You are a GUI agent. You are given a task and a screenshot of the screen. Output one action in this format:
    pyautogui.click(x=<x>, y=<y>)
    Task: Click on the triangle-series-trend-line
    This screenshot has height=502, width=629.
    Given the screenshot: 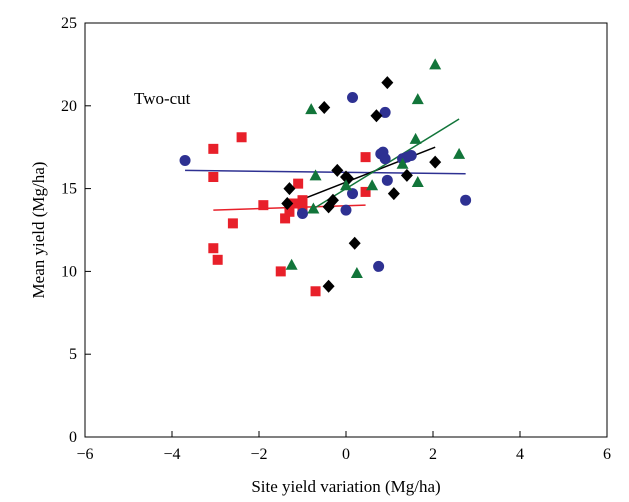 What is the action you would take?
    pyautogui.click(x=385, y=164)
    